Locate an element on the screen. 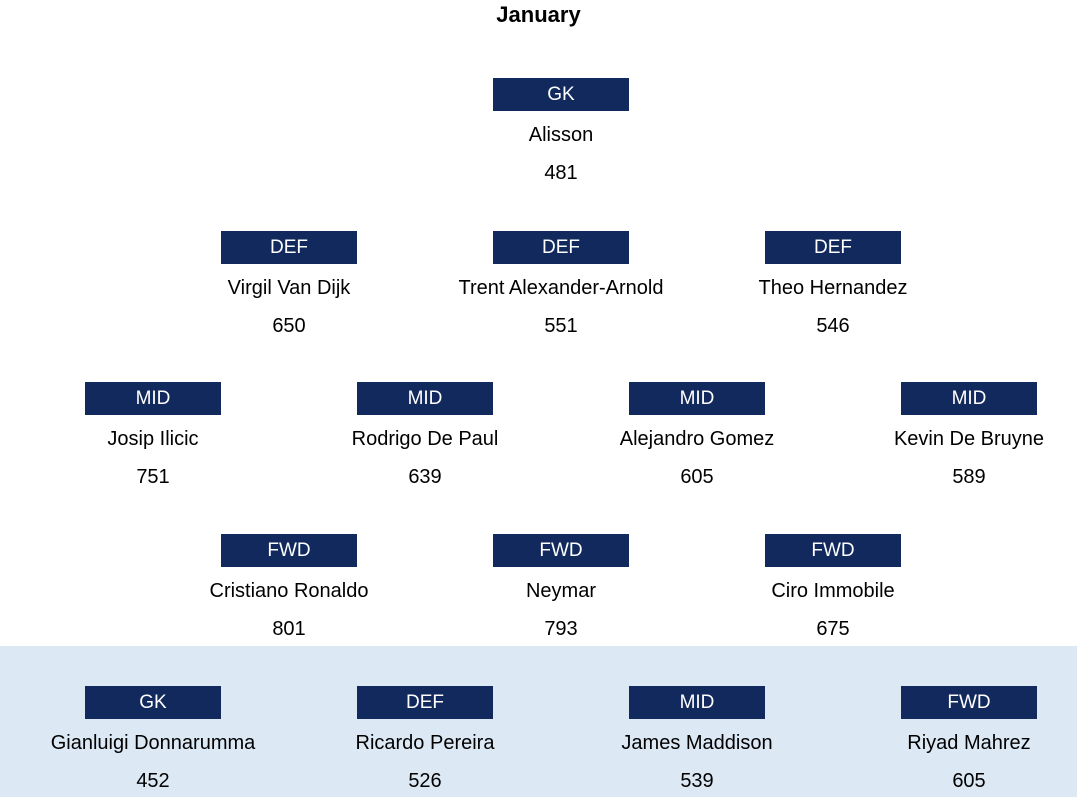 This screenshot has height=797, width=1077. player-name: Theo Hernandez is located at coordinates (833, 288).